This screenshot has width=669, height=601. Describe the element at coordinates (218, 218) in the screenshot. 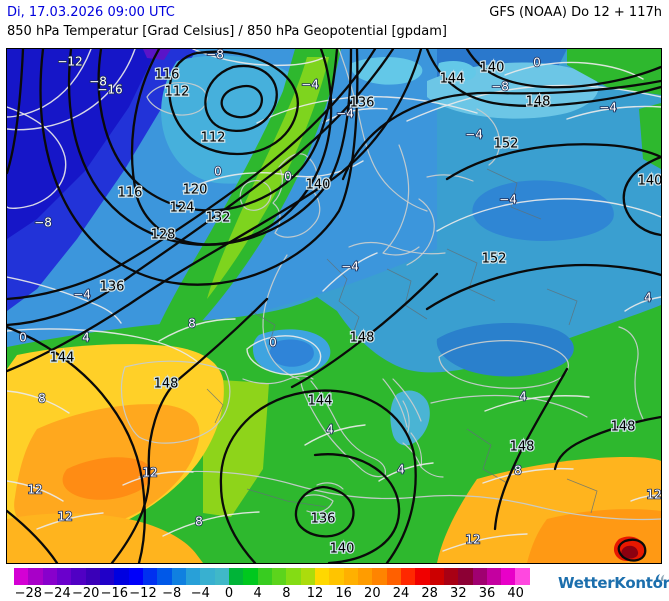

I see `geopotential-label: 132` at that location.